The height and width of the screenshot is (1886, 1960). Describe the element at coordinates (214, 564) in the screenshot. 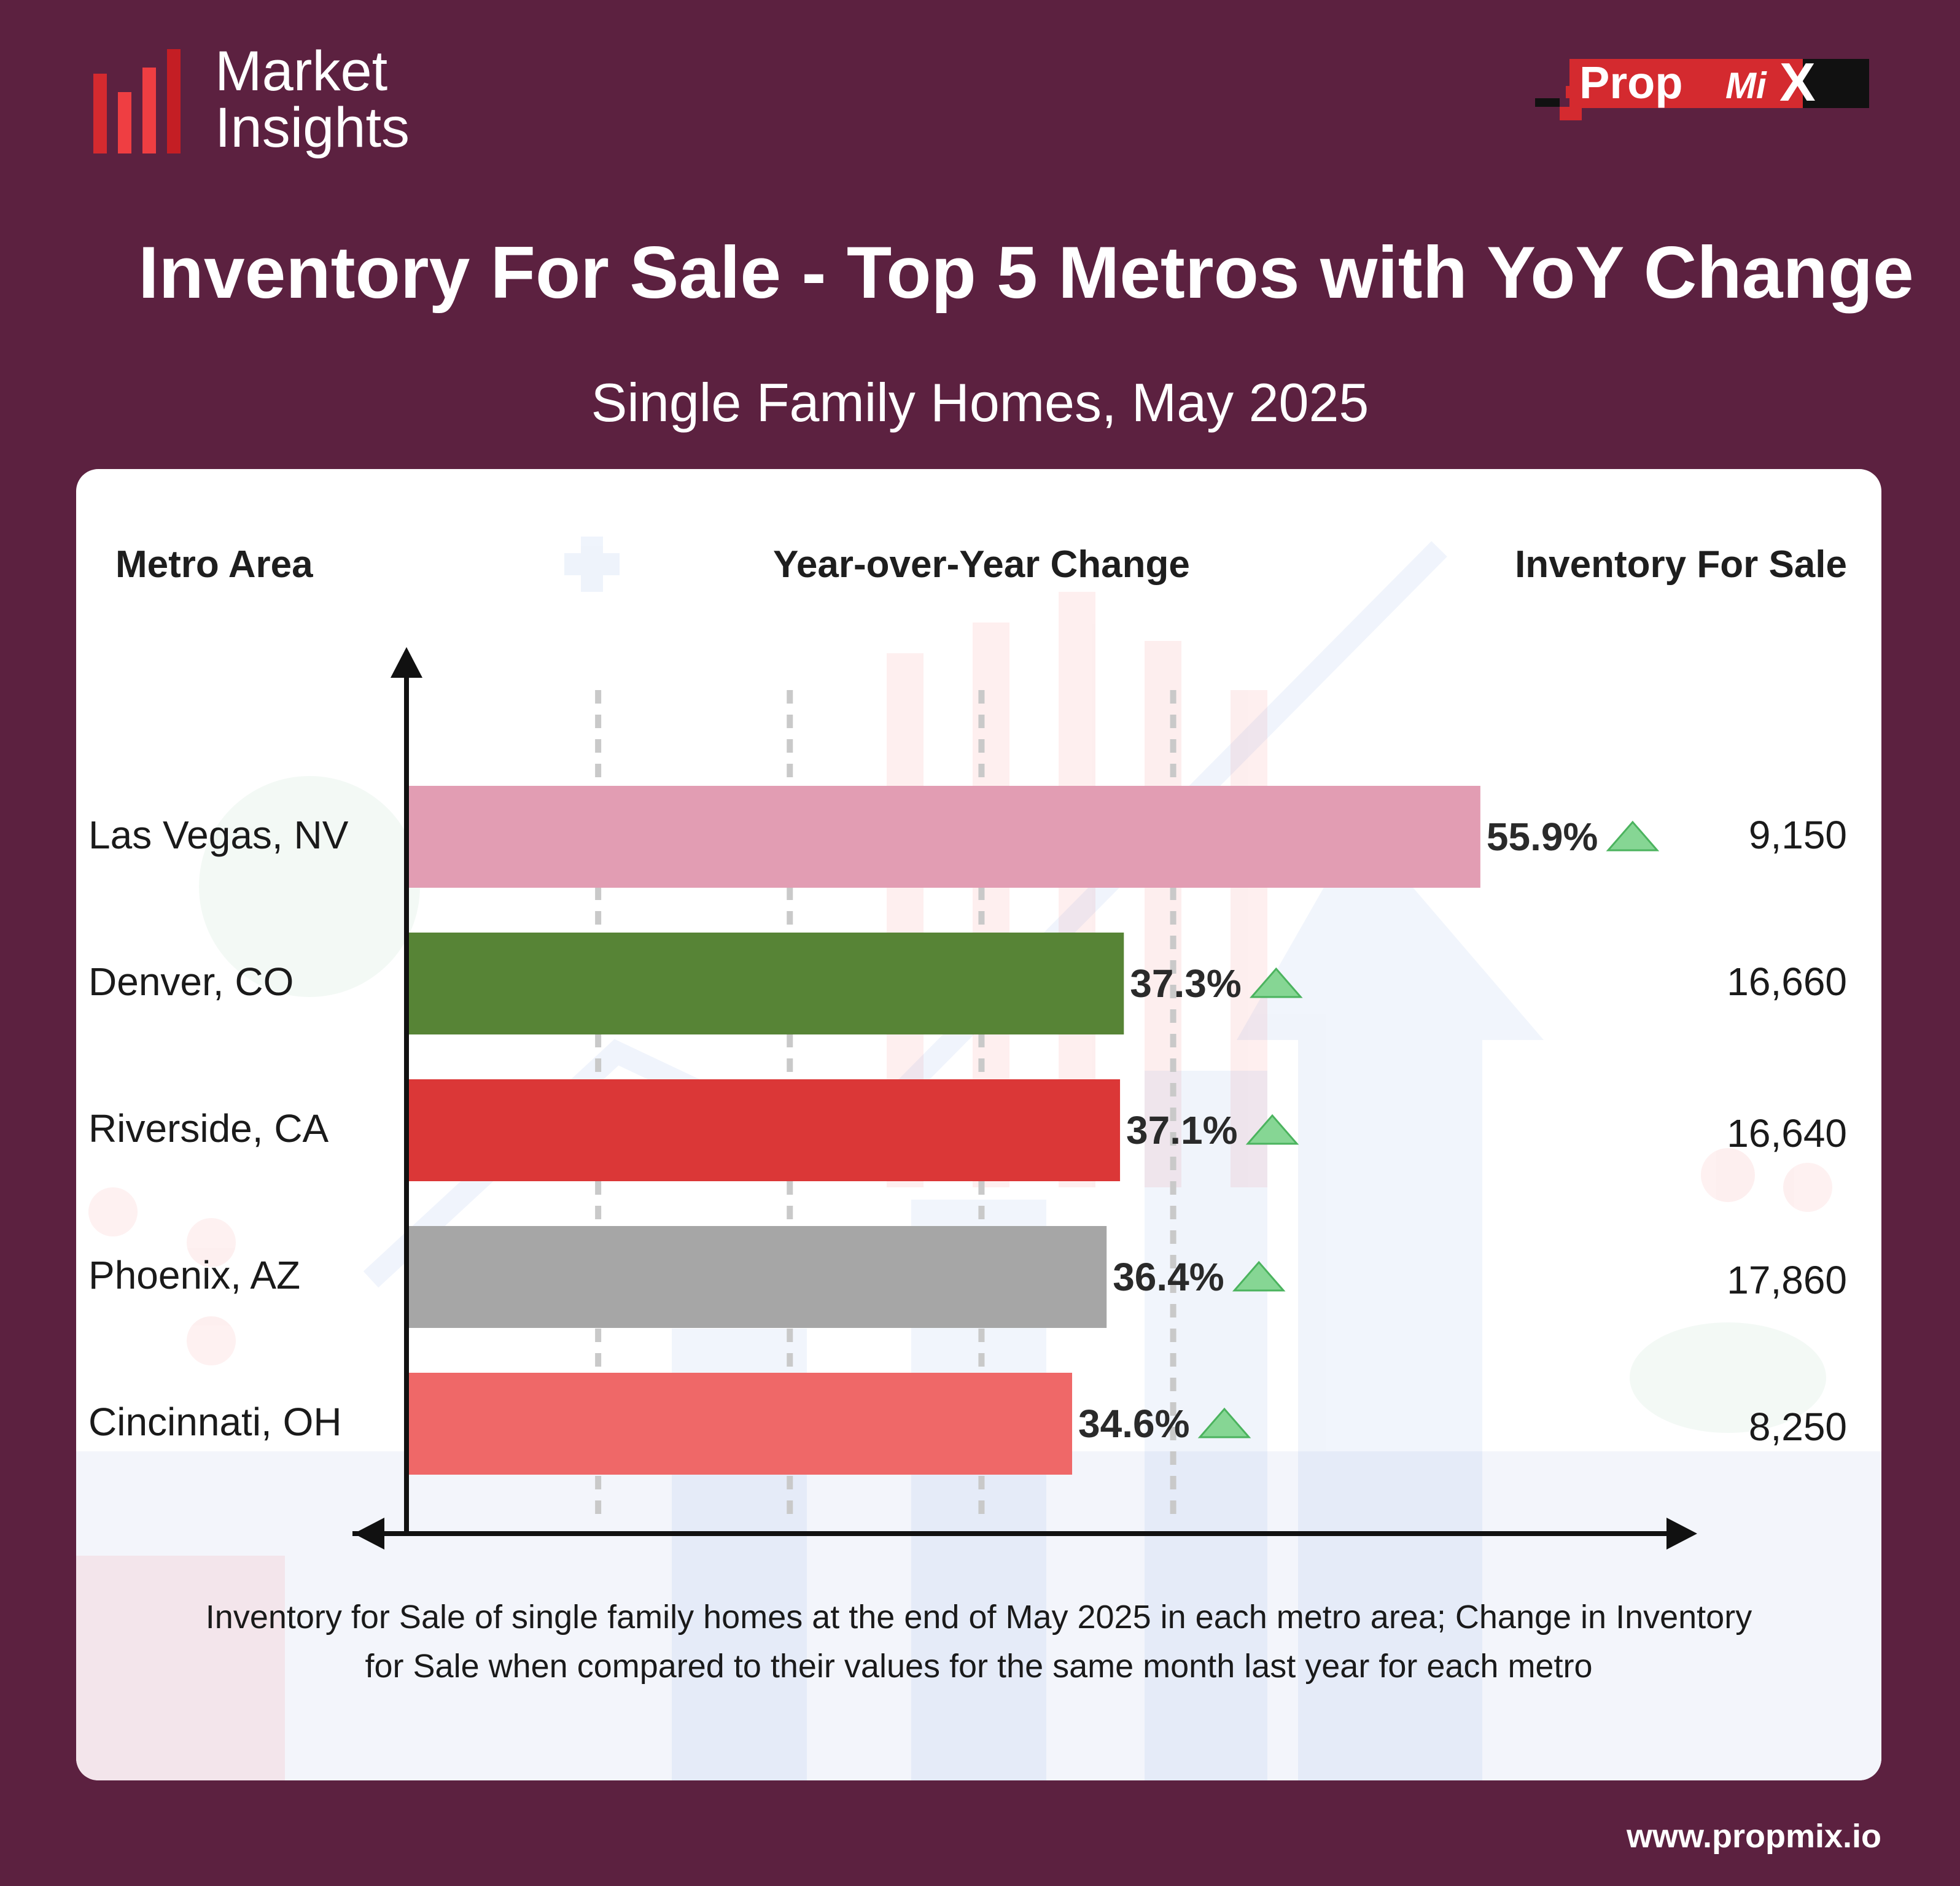

I see `column-header-metro: Metro Area` at that location.